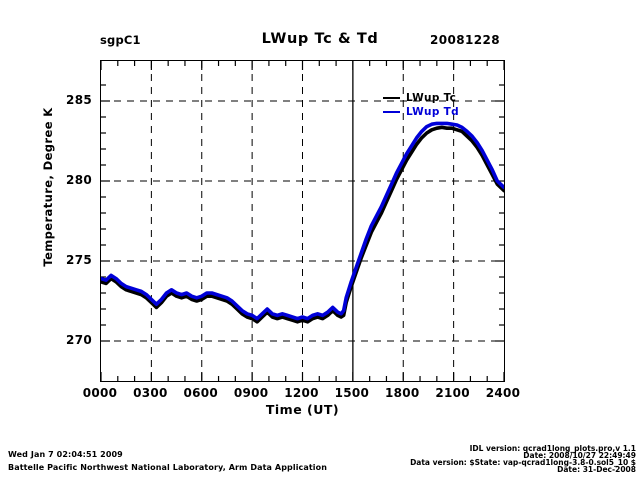  I want to click on site-label: sgpC1, so click(120, 40).